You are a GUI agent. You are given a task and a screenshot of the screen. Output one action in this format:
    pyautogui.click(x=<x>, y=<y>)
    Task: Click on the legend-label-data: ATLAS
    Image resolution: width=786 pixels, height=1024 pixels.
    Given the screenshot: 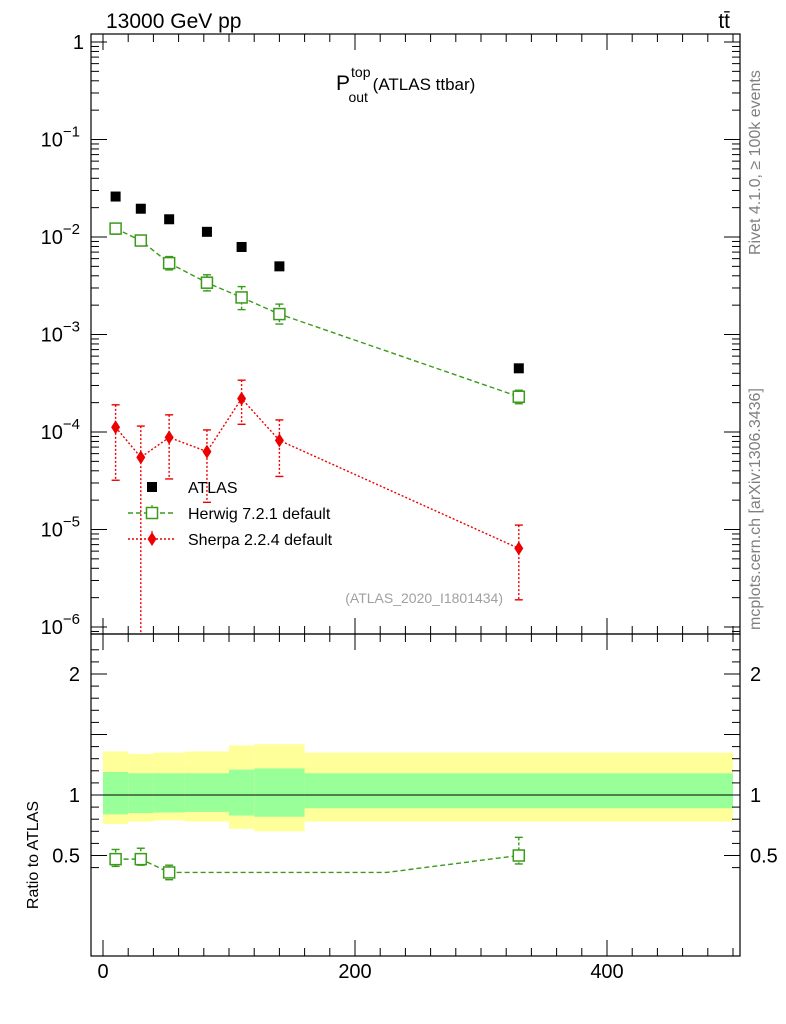 What is the action you would take?
    pyautogui.click(x=213, y=488)
    